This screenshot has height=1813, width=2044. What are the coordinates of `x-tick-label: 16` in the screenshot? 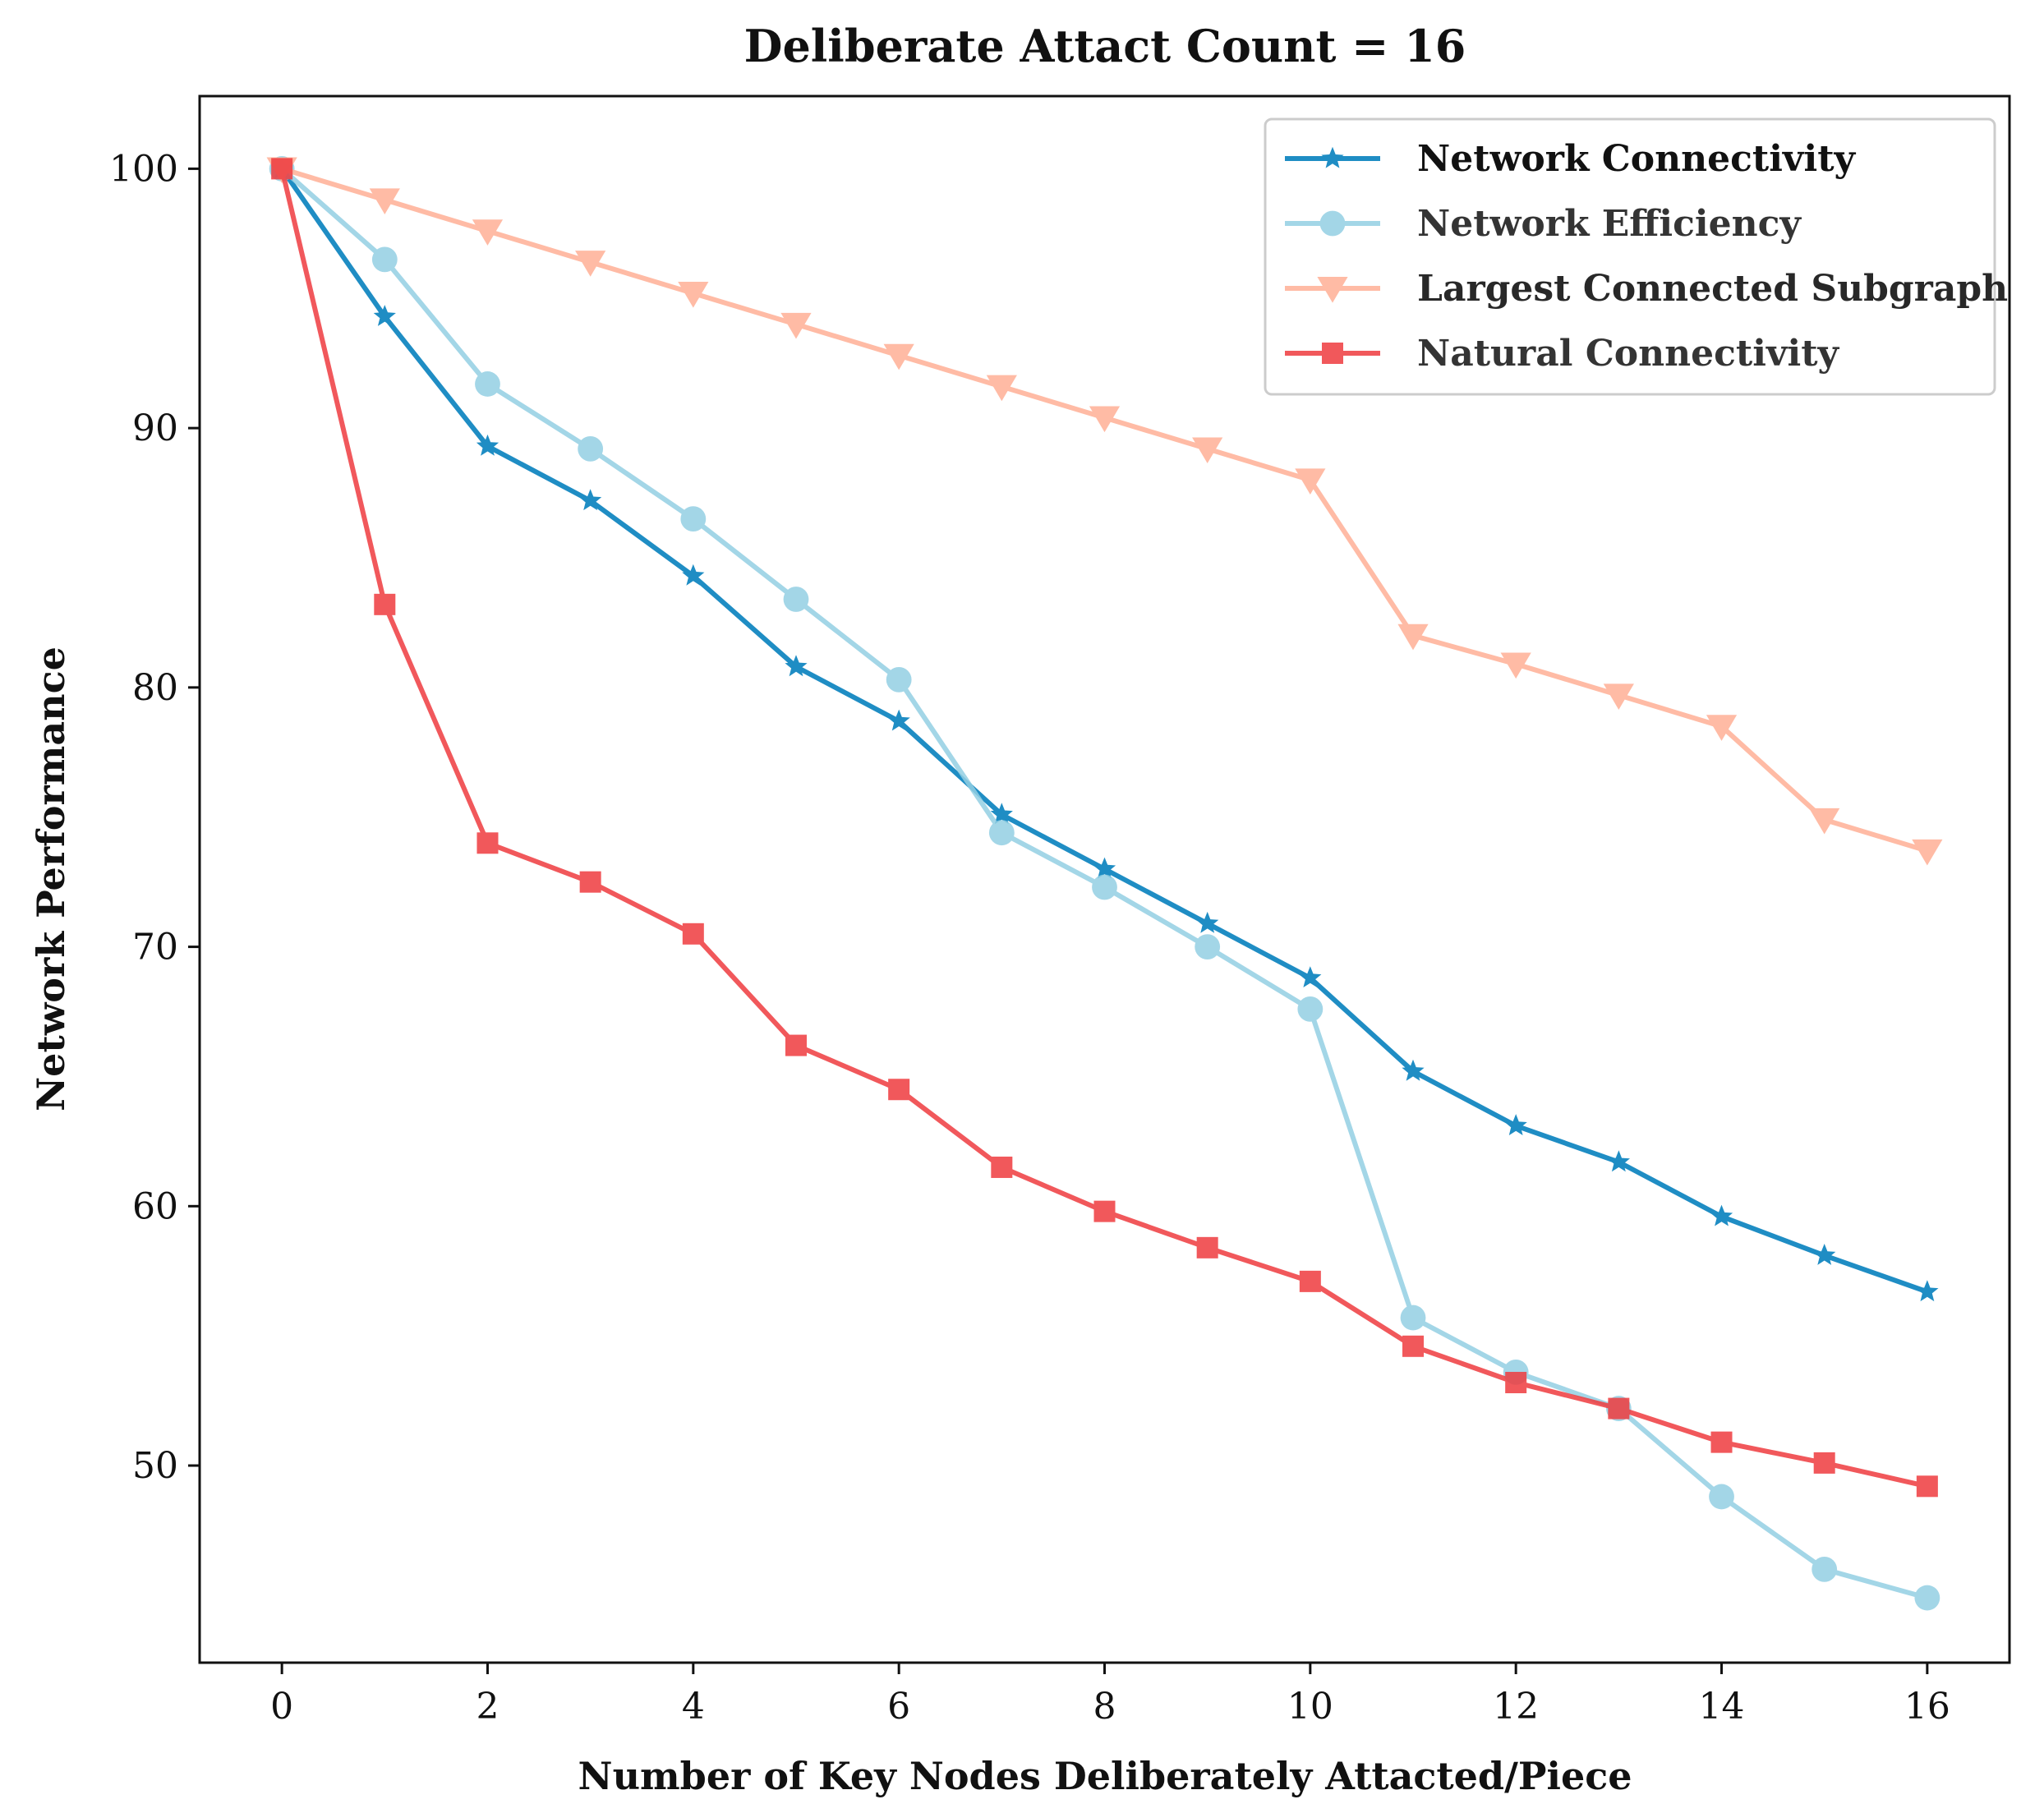 It's located at (1927, 1707).